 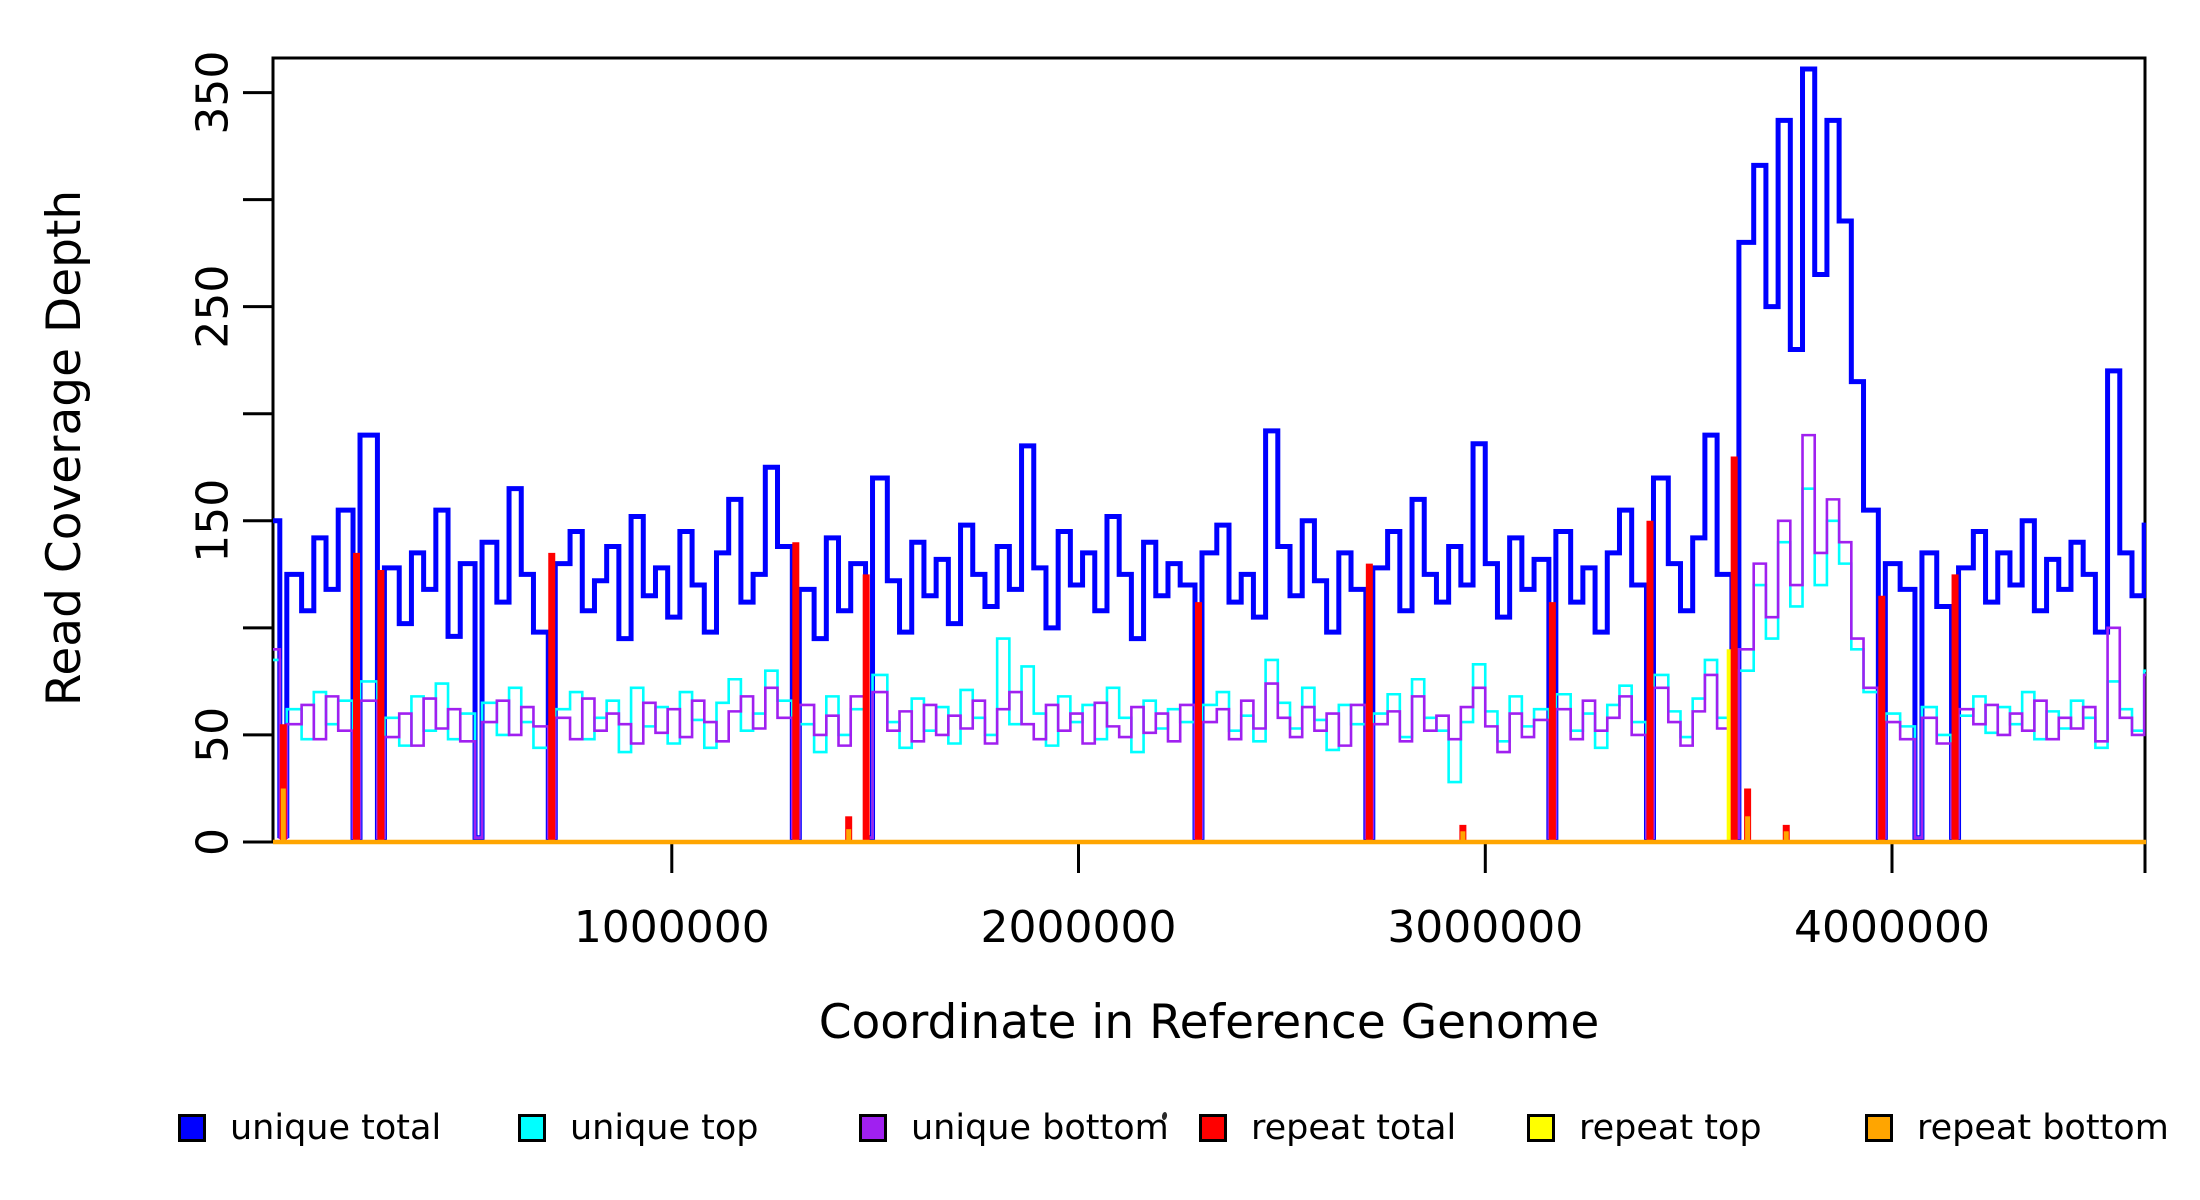 What do you see at coordinates (213, 842) in the screenshot?
I see `y-tick-label: 0` at bounding box center [213, 842].